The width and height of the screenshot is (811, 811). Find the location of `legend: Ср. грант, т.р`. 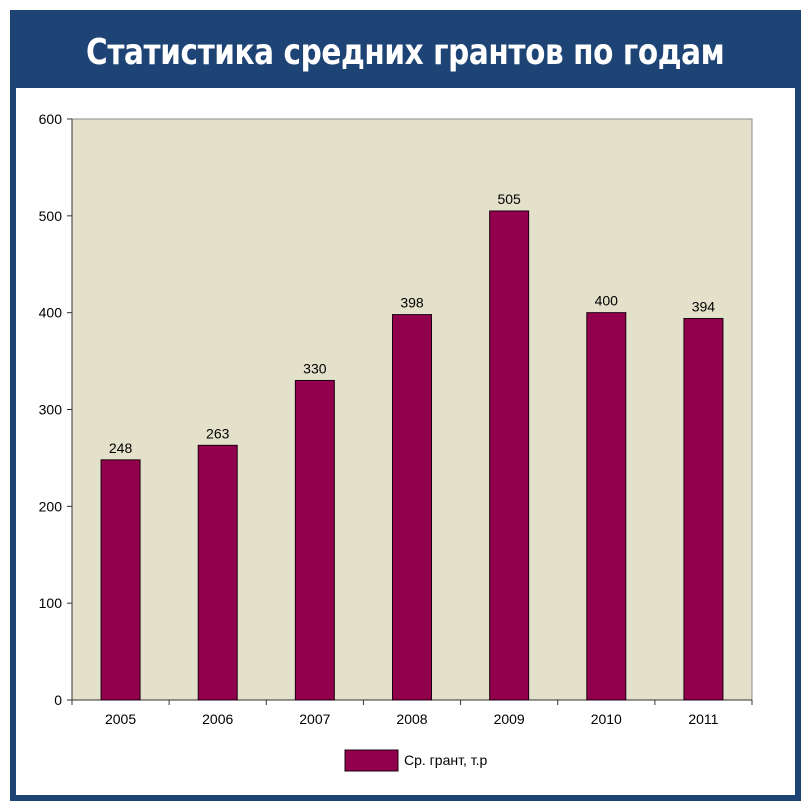

legend: Ср. грант, т.р is located at coordinates (415, 760).